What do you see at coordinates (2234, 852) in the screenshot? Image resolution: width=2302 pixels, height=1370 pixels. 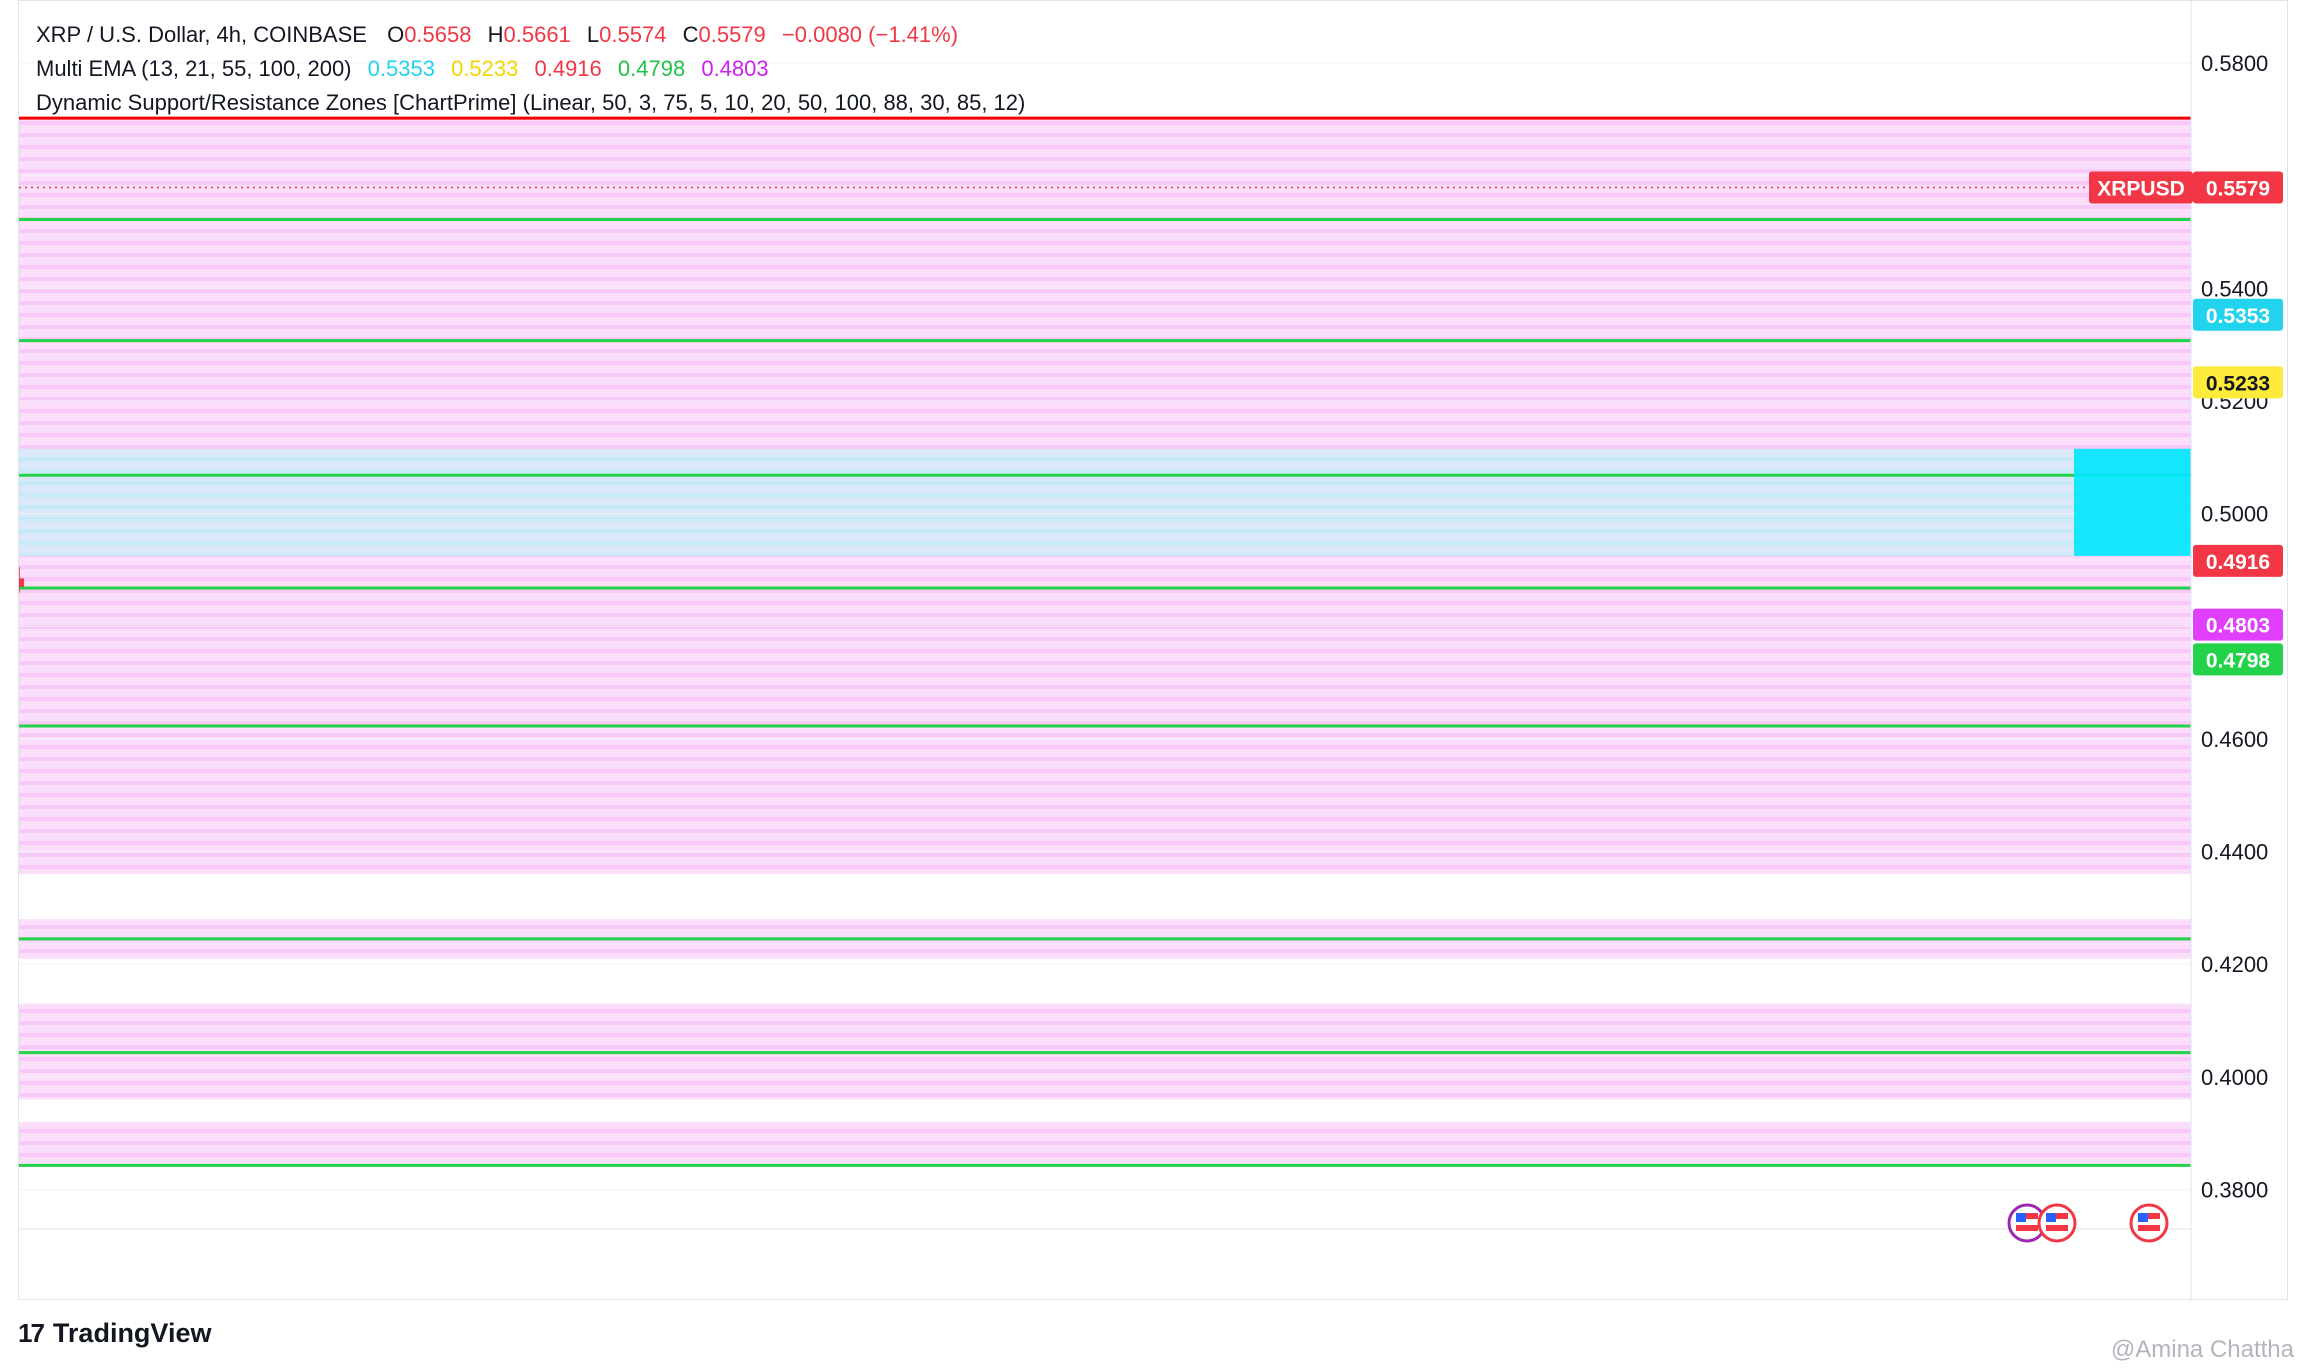 I see `y-tick-label: 0.4400` at bounding box center [2234, 852].